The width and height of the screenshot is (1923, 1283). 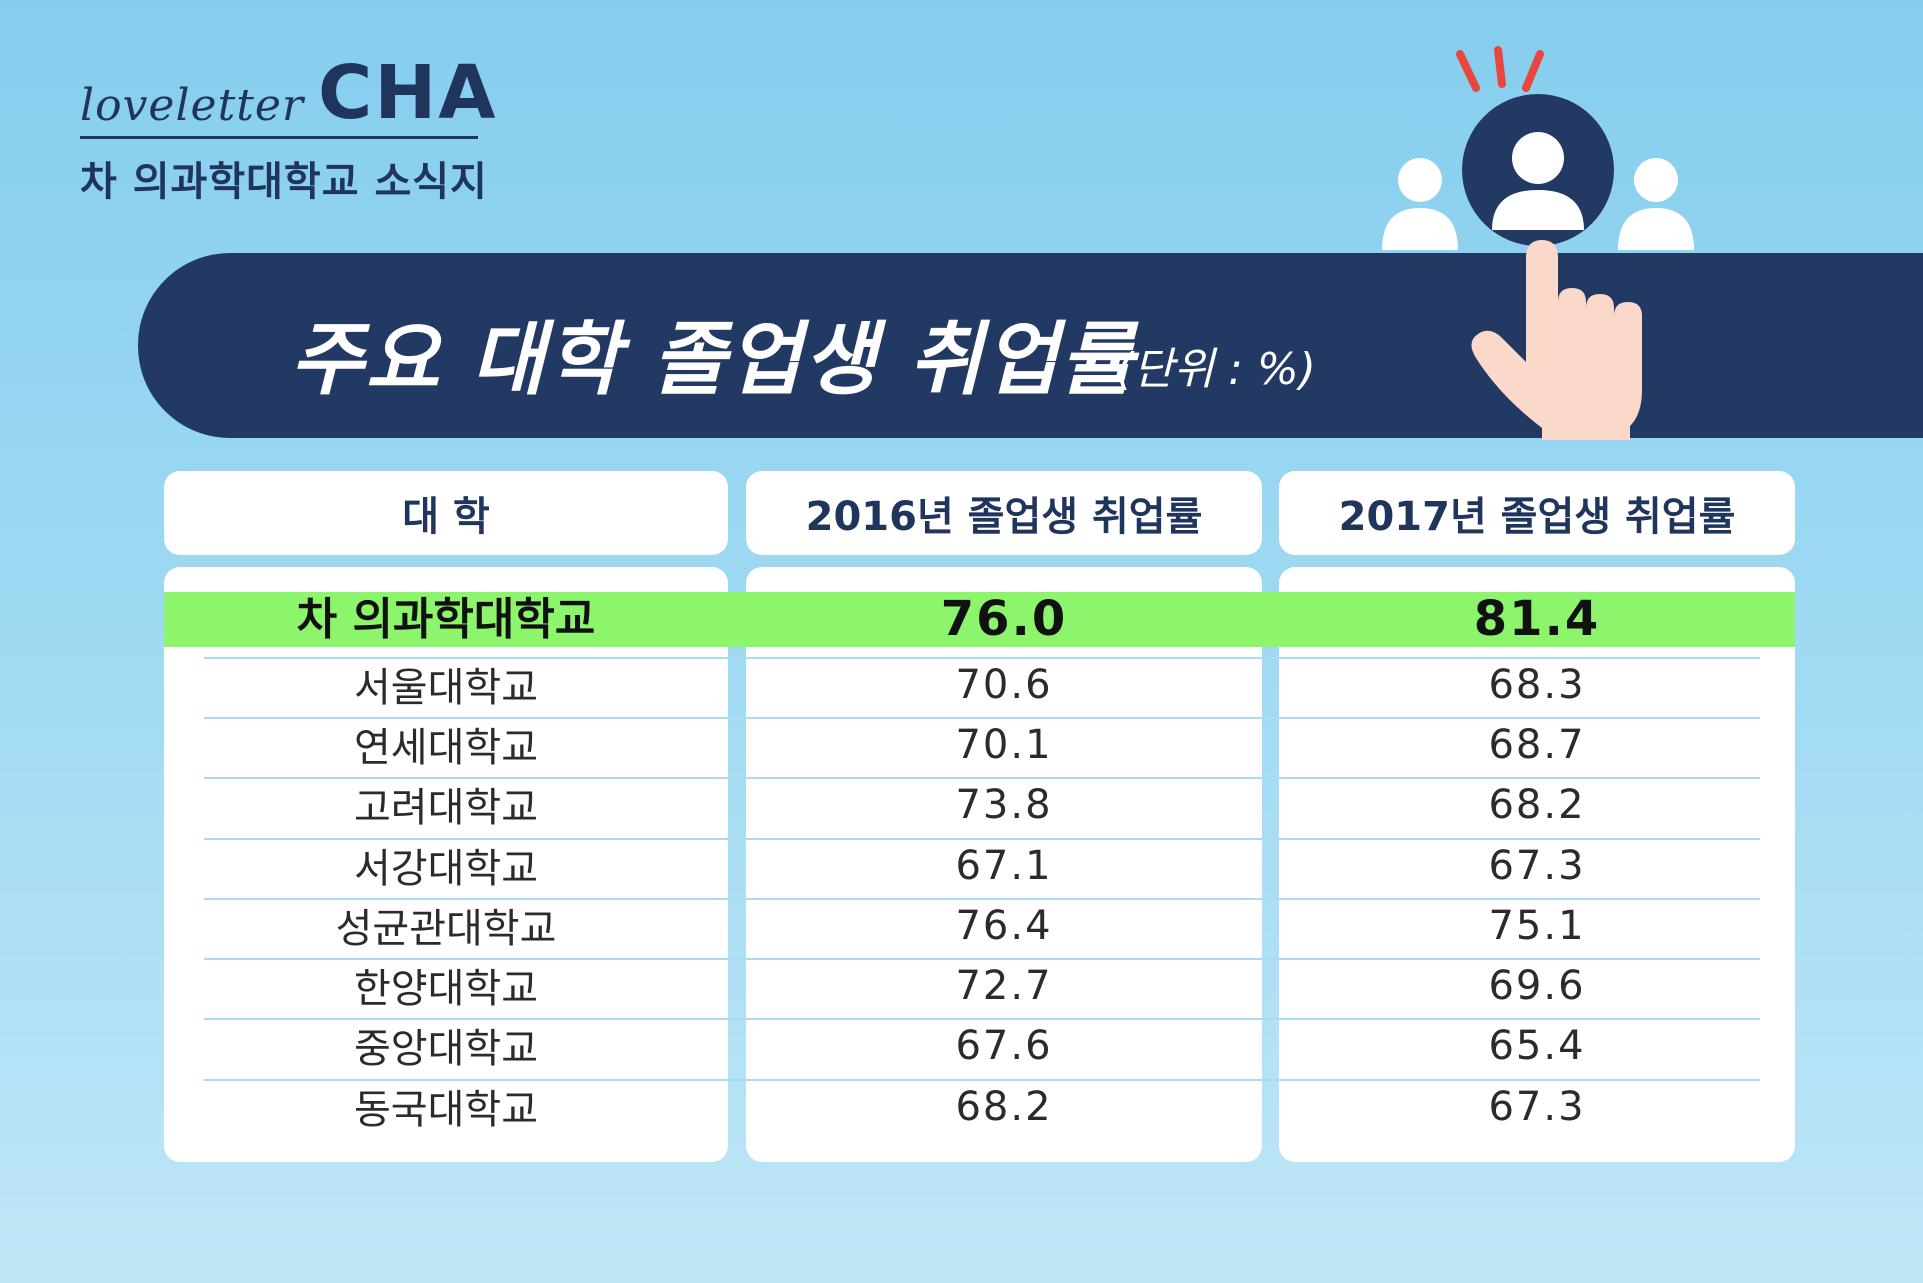 What do you see at coordinates (1537, 685) in the screenshot?
I see `rate-2017-cell: 68.3` at bounding box center [1537, 685].